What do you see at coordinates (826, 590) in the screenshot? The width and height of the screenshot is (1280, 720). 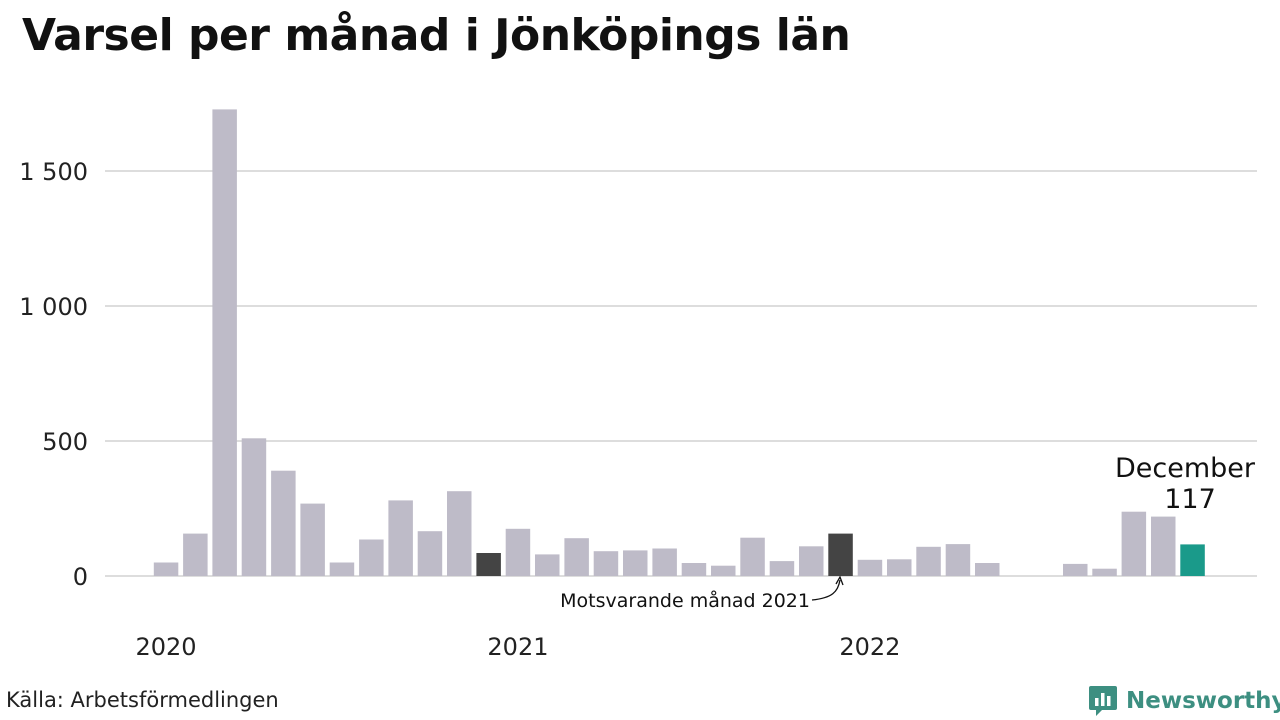 I see `annotation-arrow` at bounding box center [826, 590].